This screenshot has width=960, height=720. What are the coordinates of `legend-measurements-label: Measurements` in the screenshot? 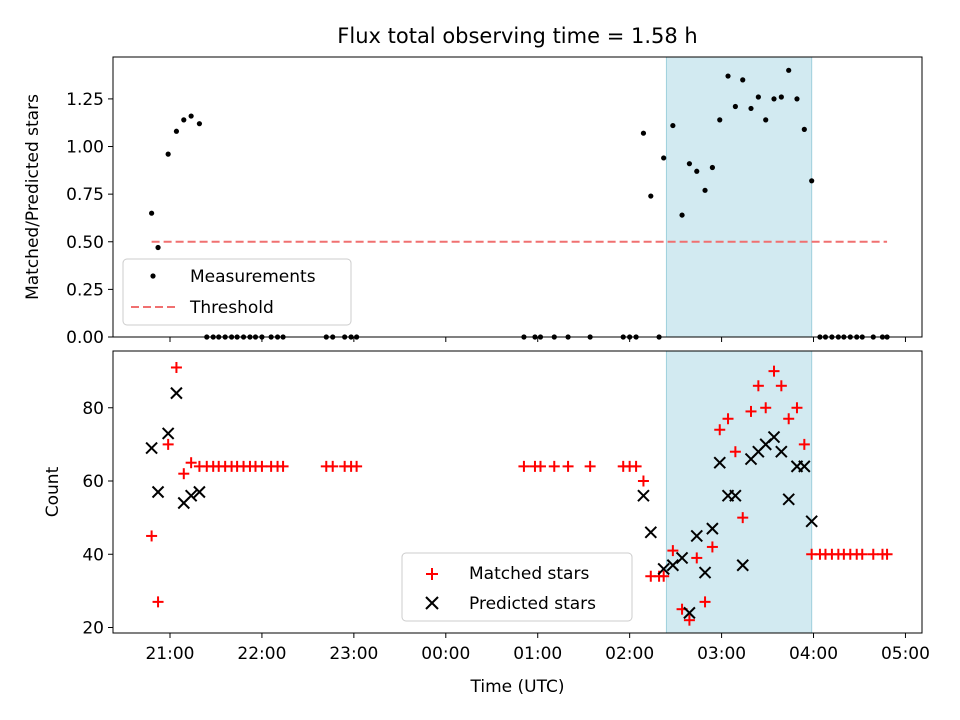 It's located at (253, 277).